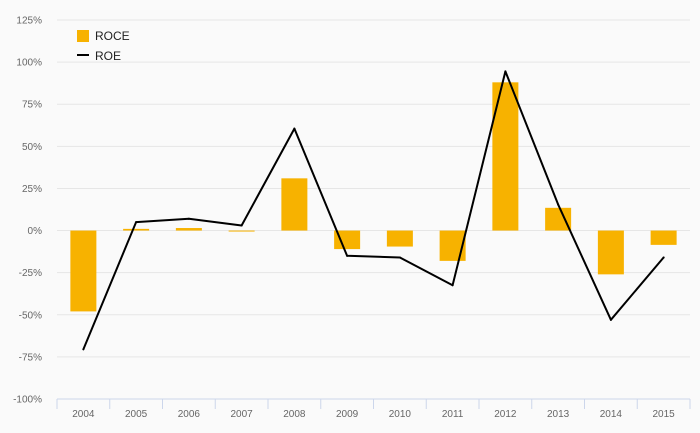 The height and width of the screenshot is (433, 700). I want to click on x-tick-label: 2015, so click(664, 414).